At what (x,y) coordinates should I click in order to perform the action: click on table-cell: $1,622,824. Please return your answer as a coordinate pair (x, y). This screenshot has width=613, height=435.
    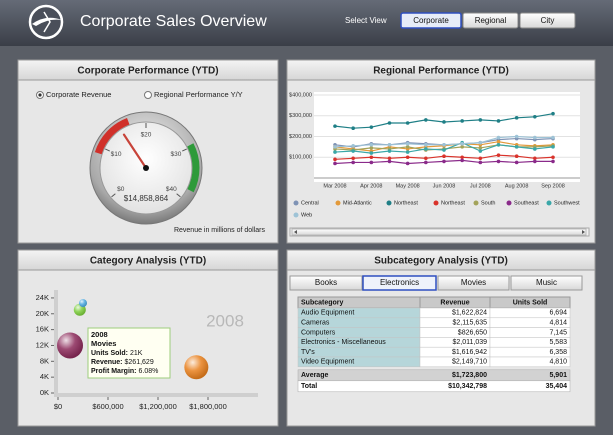
    Looking at the image, I should click on (469, 313).